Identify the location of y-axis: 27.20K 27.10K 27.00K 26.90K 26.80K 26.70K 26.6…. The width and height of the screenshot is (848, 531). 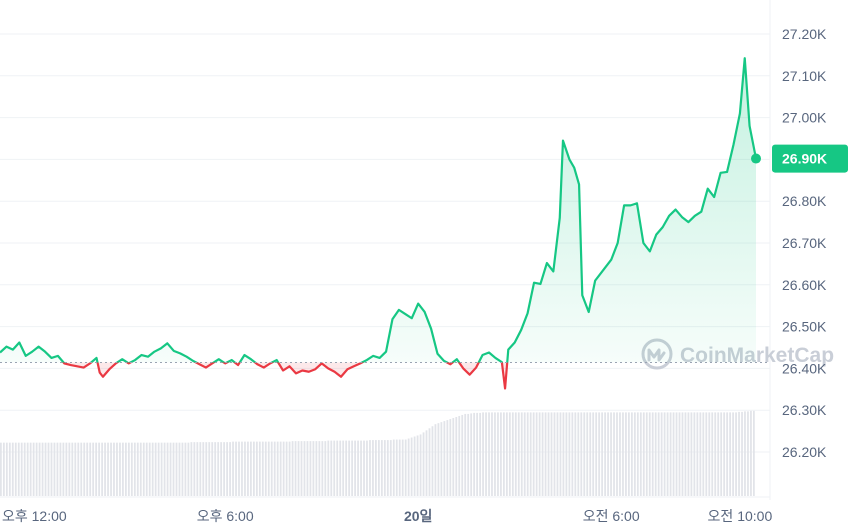
(804, 243).